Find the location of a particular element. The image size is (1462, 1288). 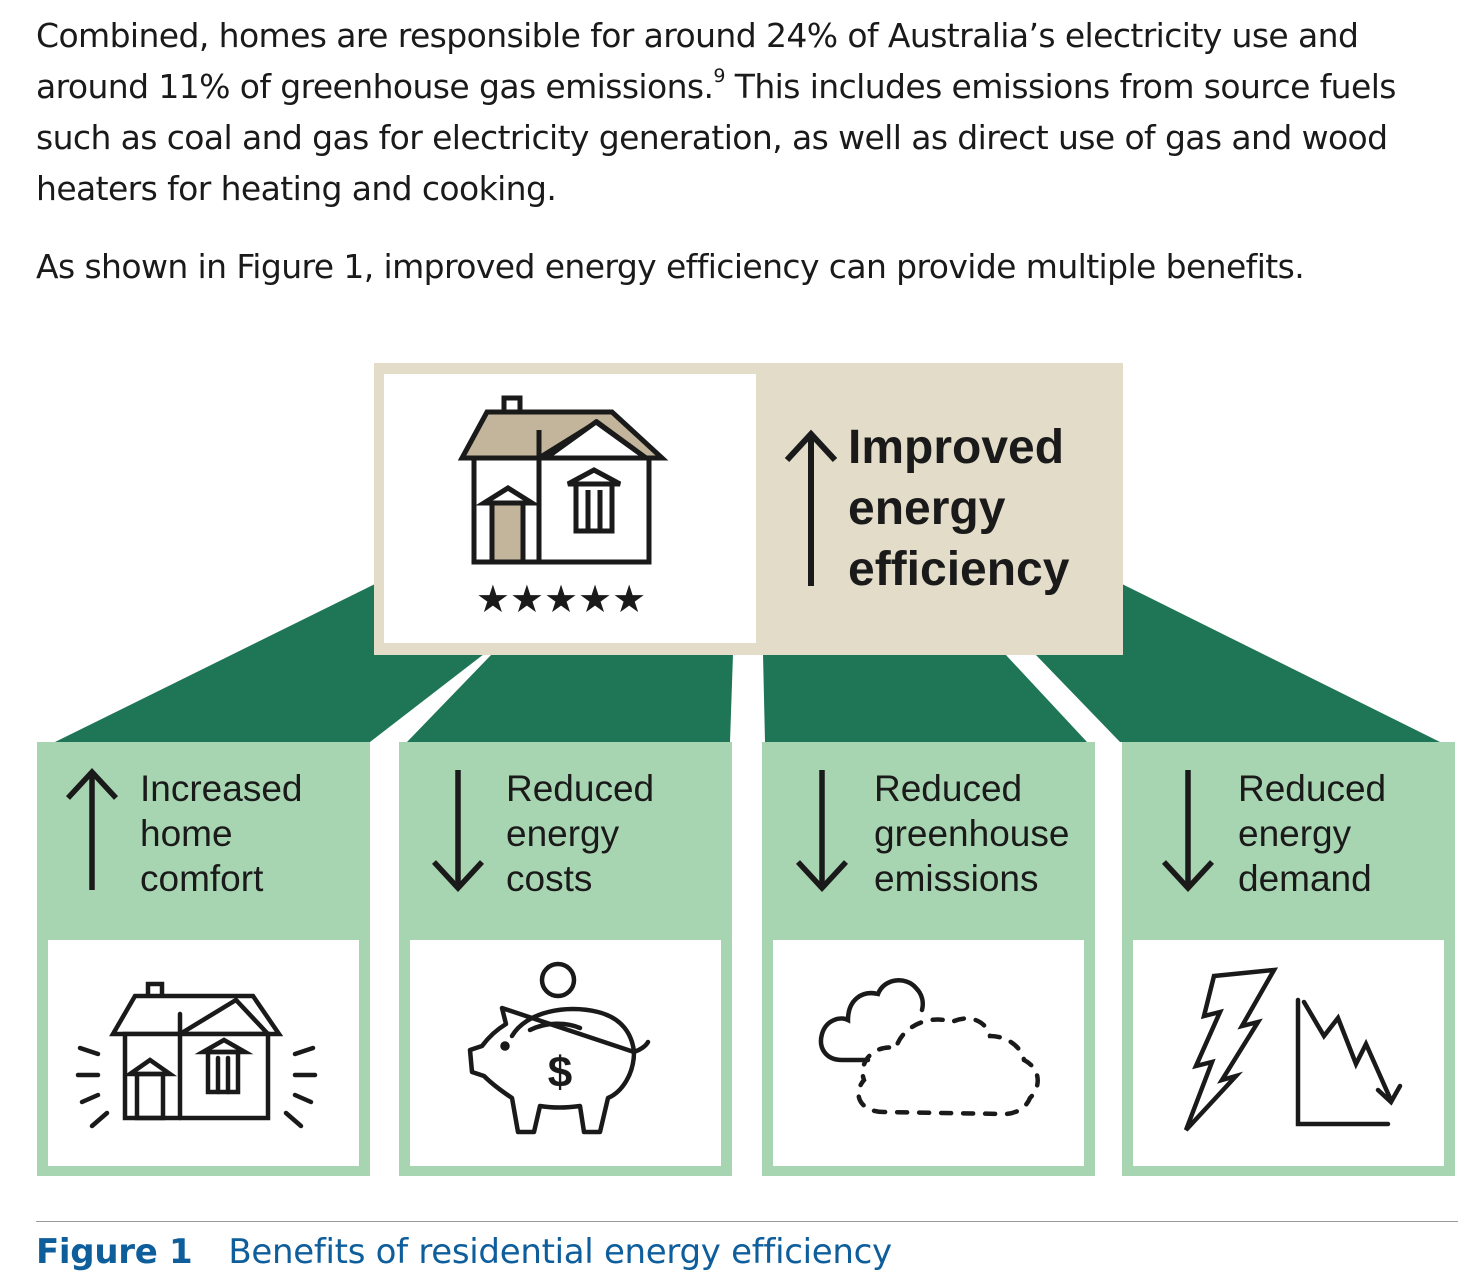

cloud-dotted-icon is located at coordinates (929, 1047).